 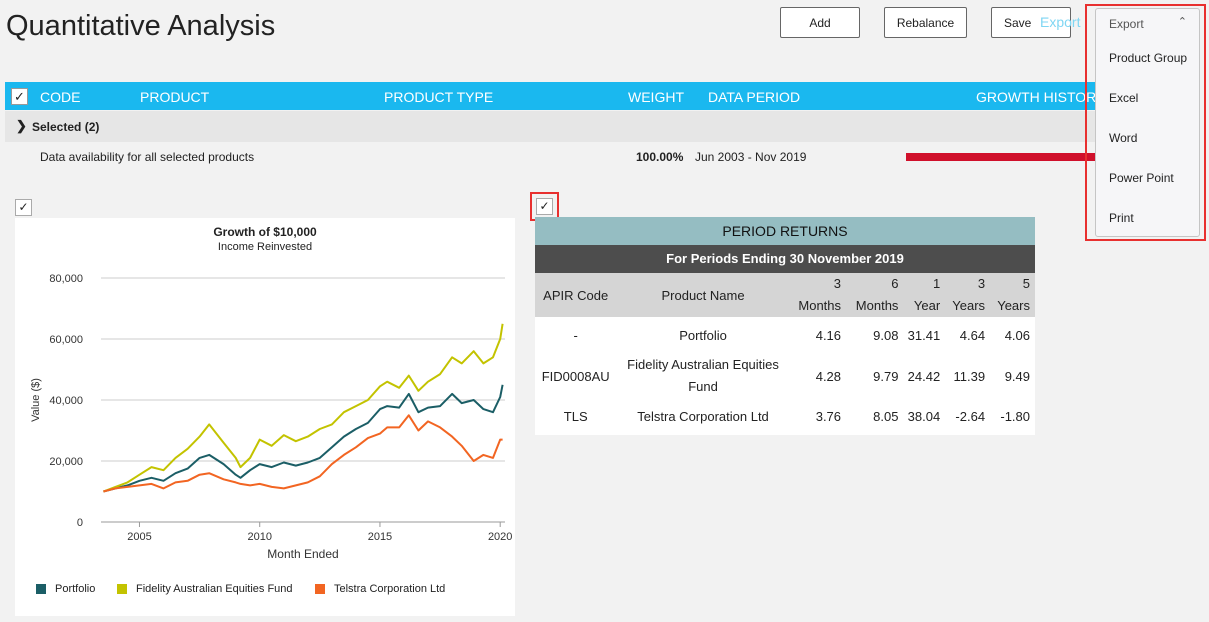 What do you see at coordinates (924, 295) in the screenshot?
I see `col-period: 1 Year` at bounding box center [924, 295].